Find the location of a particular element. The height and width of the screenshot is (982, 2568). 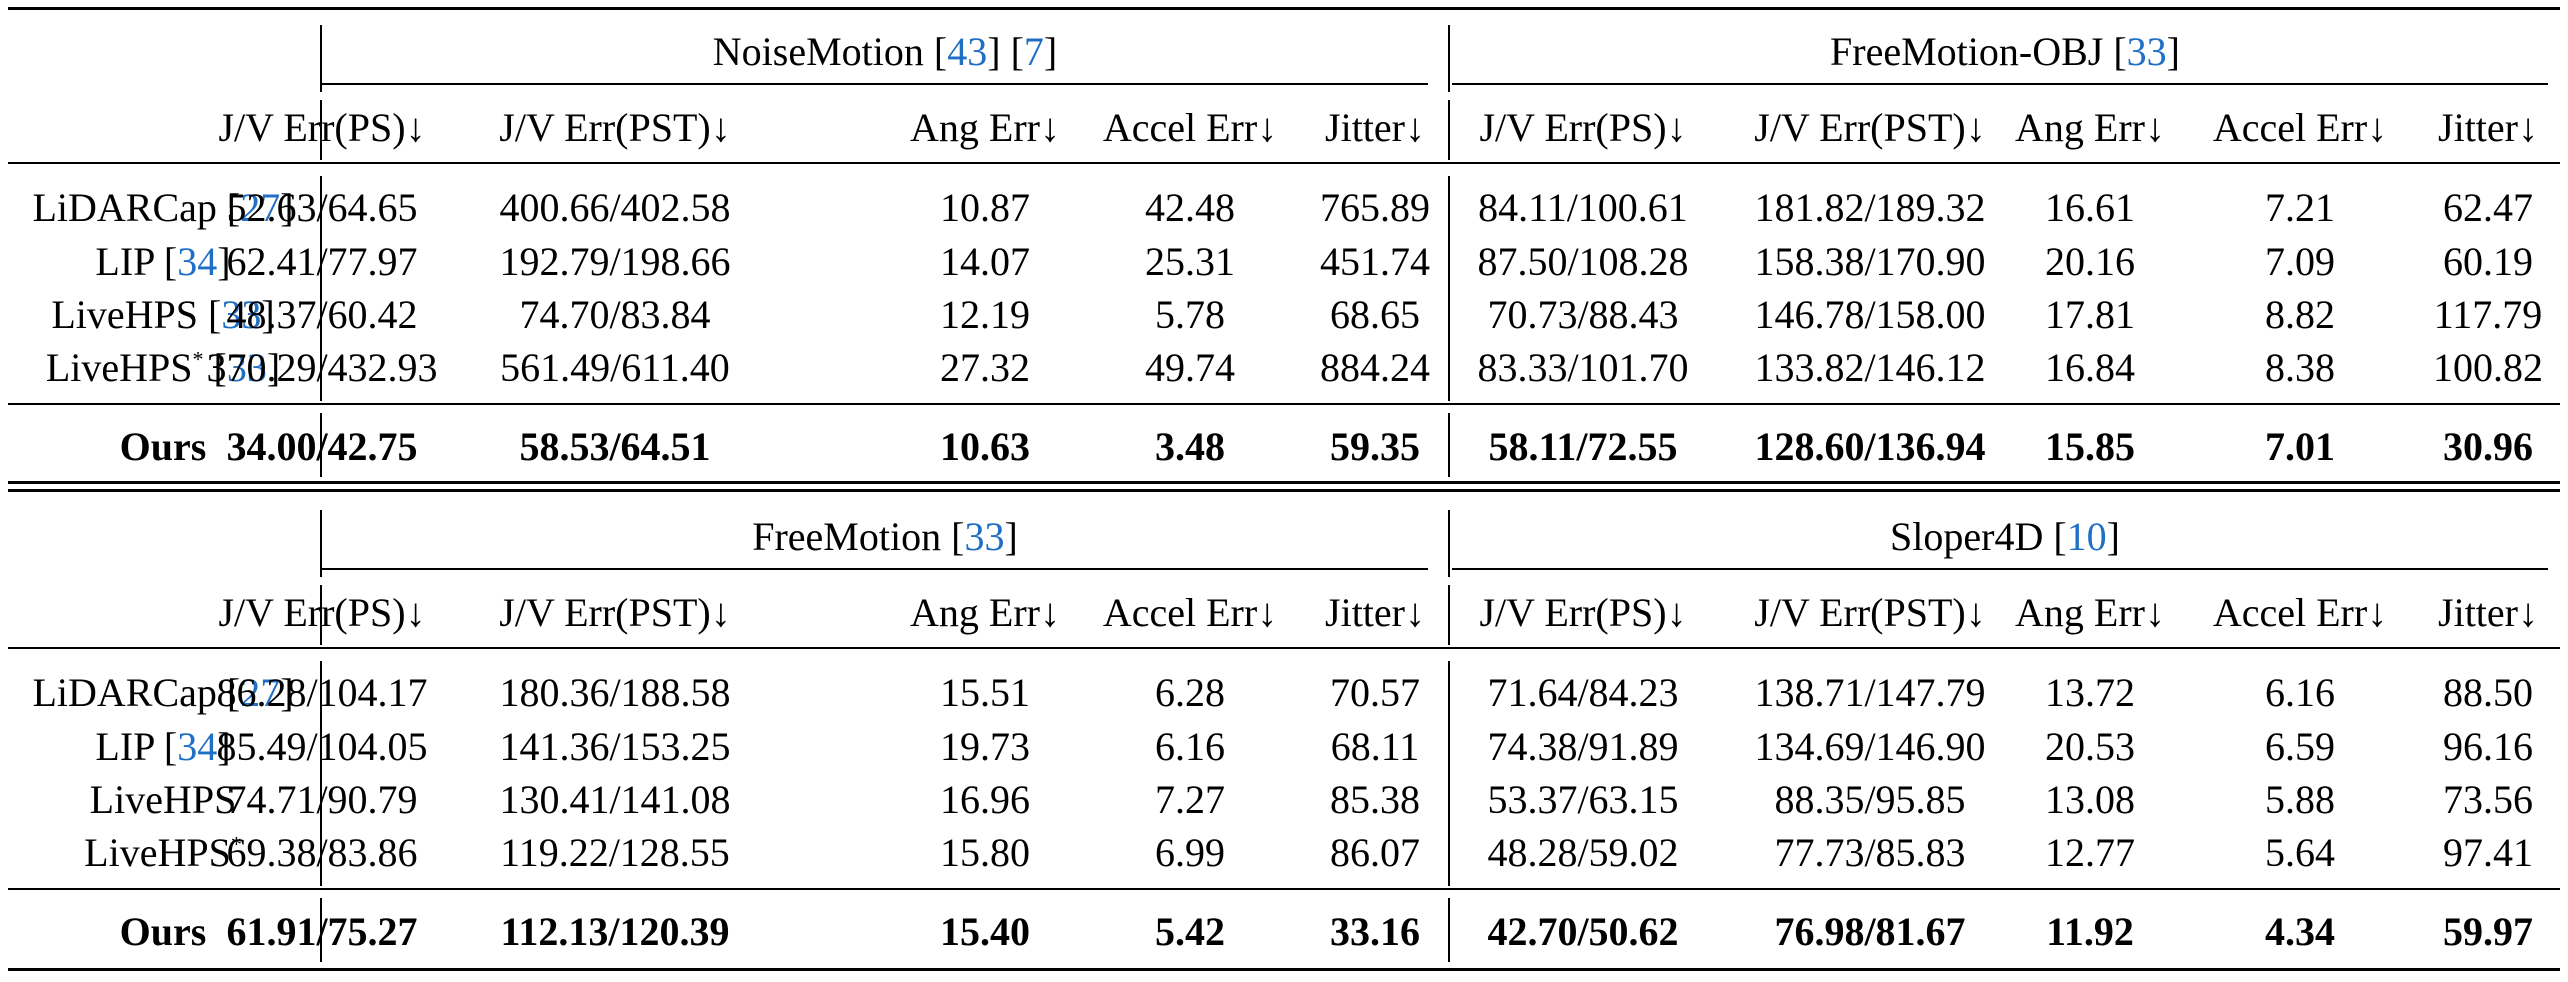

table-cell: 5.64 is located at coordinates (2300, 852).